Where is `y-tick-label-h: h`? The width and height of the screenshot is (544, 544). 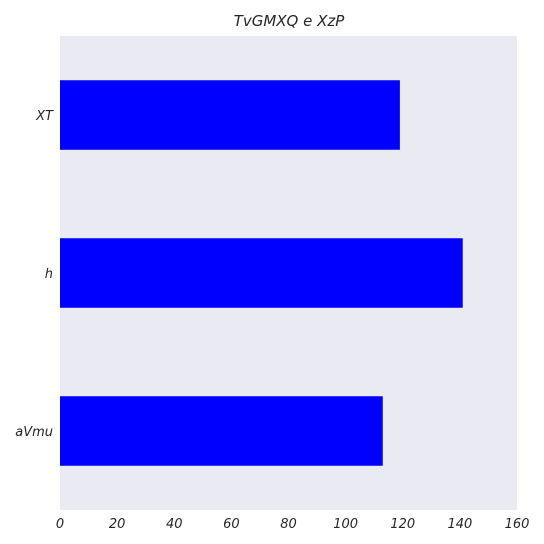 y-tick-label-h: h is located at coordinates (49, 274).